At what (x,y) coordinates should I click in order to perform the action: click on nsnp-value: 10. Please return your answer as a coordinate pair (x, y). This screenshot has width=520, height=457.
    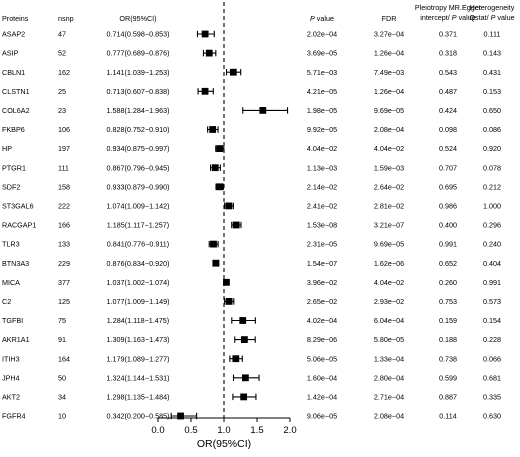
    Looking at the image, I should click on (62, 416).